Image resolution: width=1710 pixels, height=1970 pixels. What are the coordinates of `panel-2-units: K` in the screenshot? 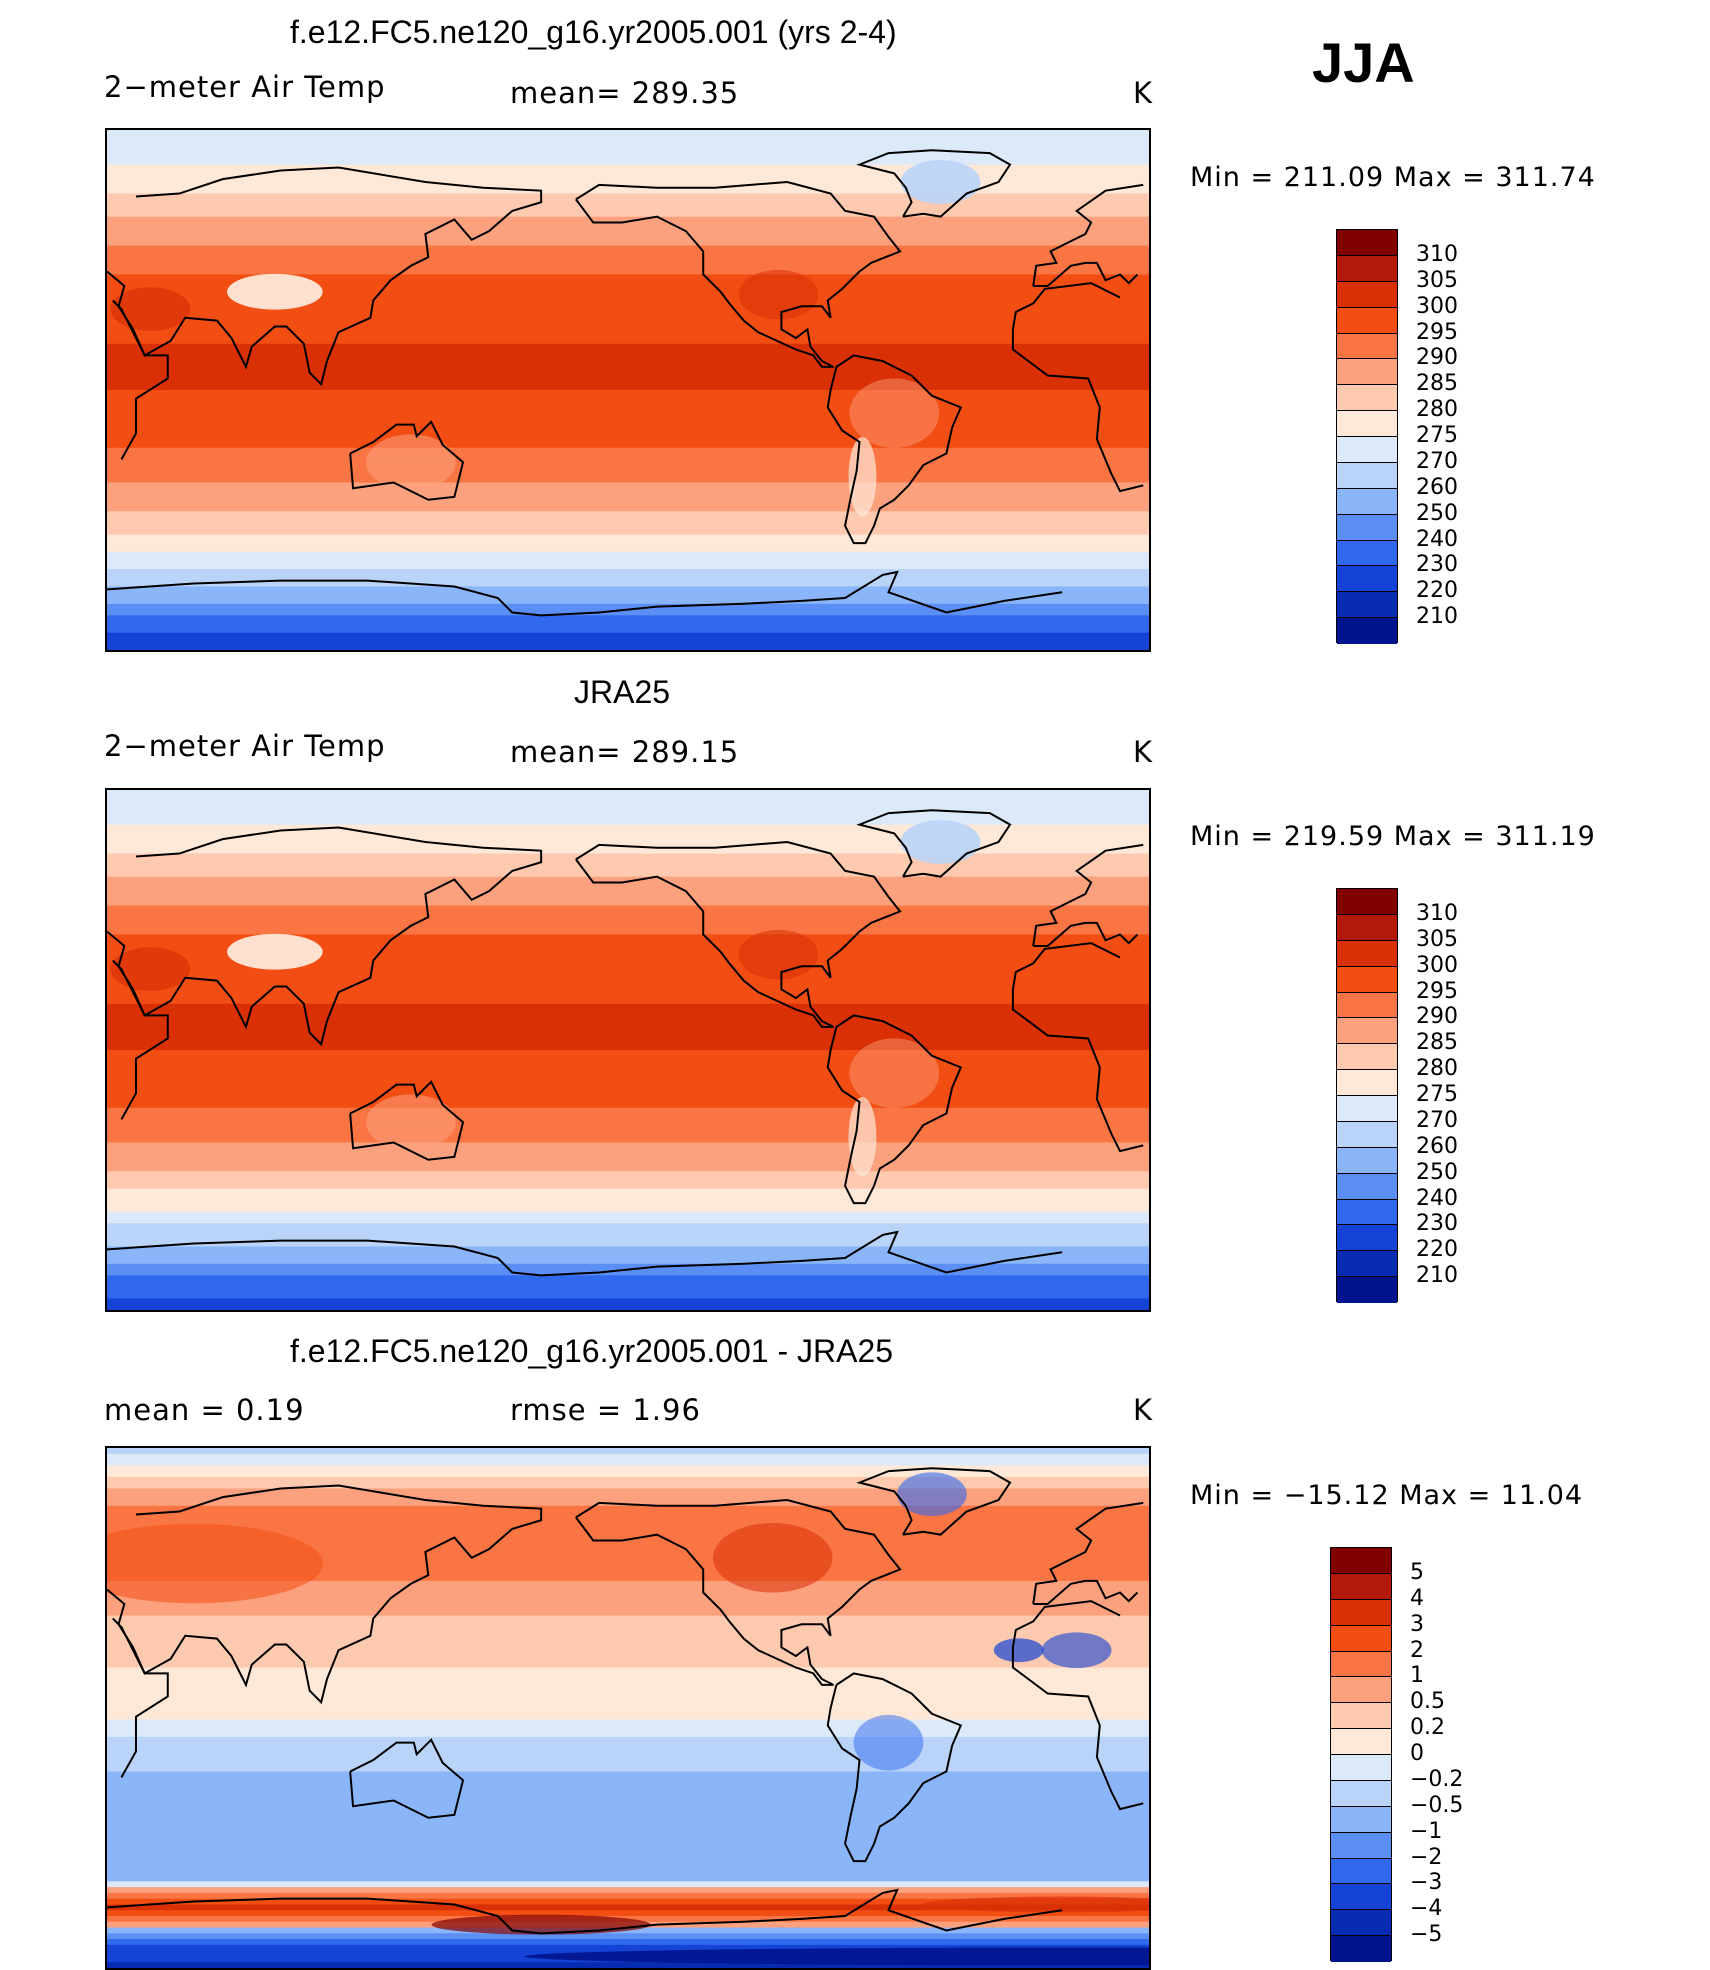 It's located at (1143, 752).